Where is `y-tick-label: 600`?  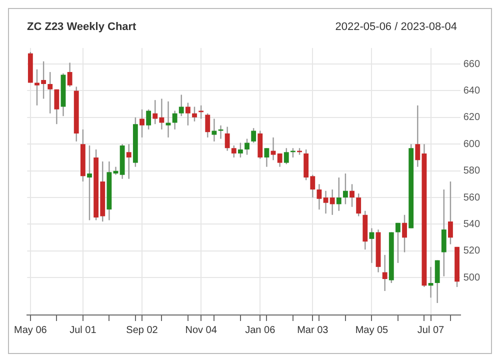 y-tick-label: 600 is located at coordinates (471, 144).